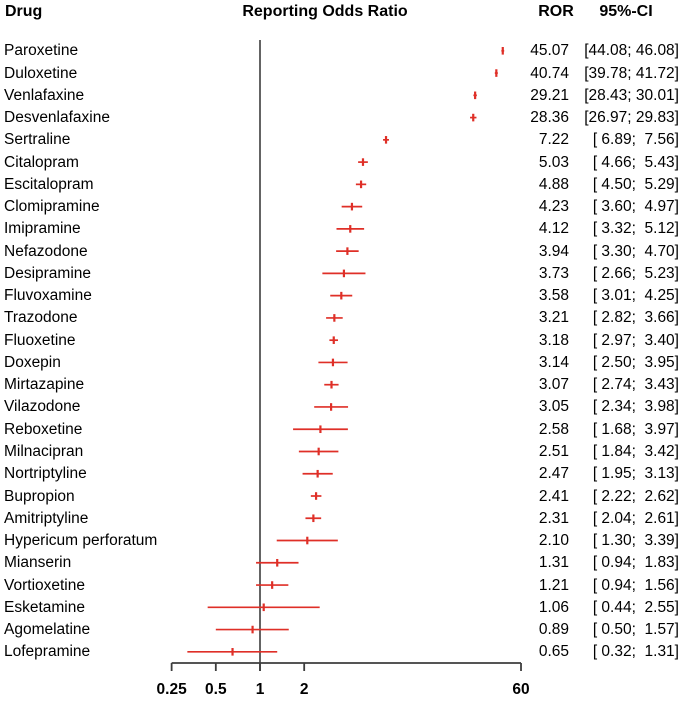  I want to click on drug-label: Mirtazapine, so click(44, 385).